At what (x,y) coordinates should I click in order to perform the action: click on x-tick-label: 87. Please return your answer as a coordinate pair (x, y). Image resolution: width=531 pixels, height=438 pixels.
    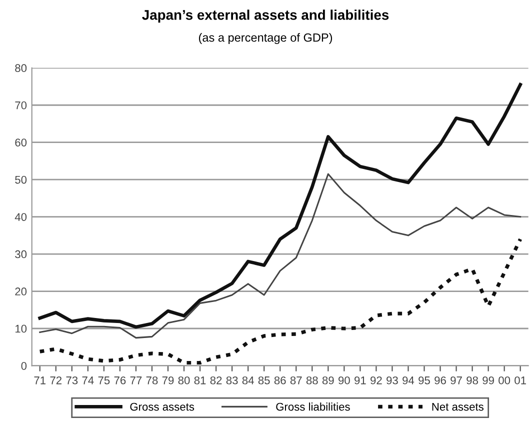
    Looking at the image, I should click on (296, 380).